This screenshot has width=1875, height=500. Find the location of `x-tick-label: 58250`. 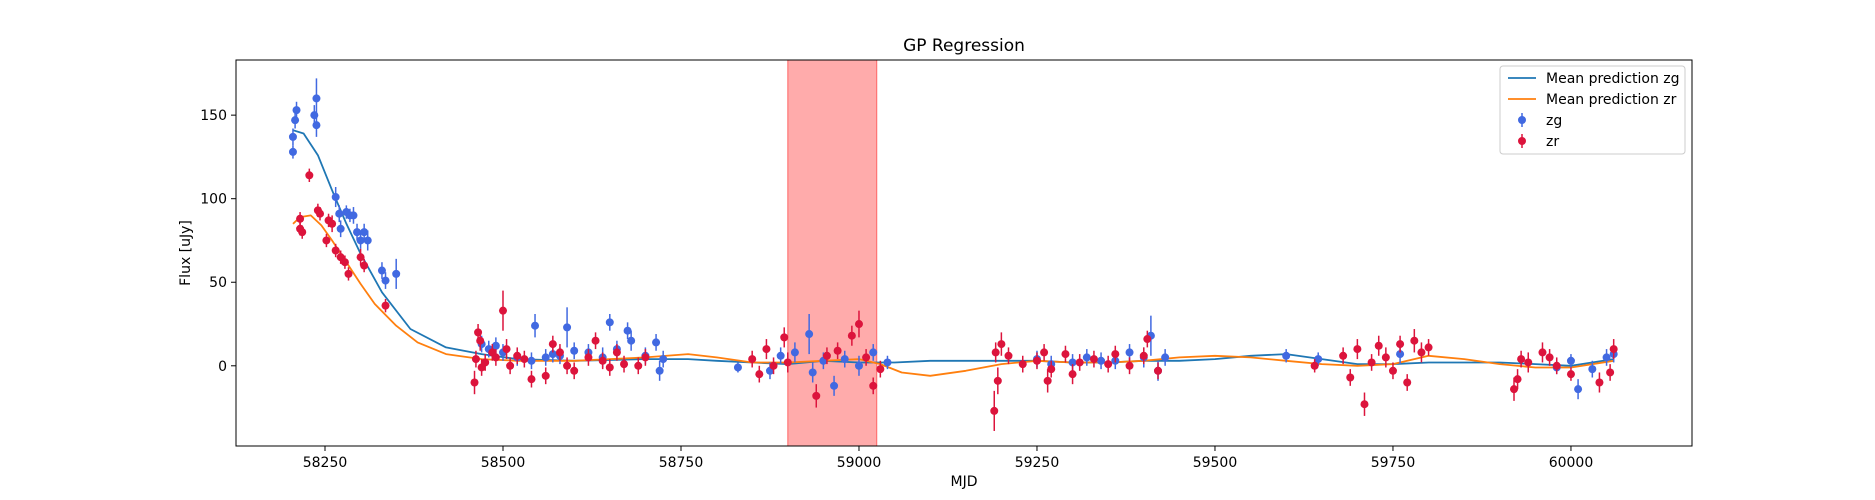

x-tick-label: 58250 is located at coordinates (325, 463).